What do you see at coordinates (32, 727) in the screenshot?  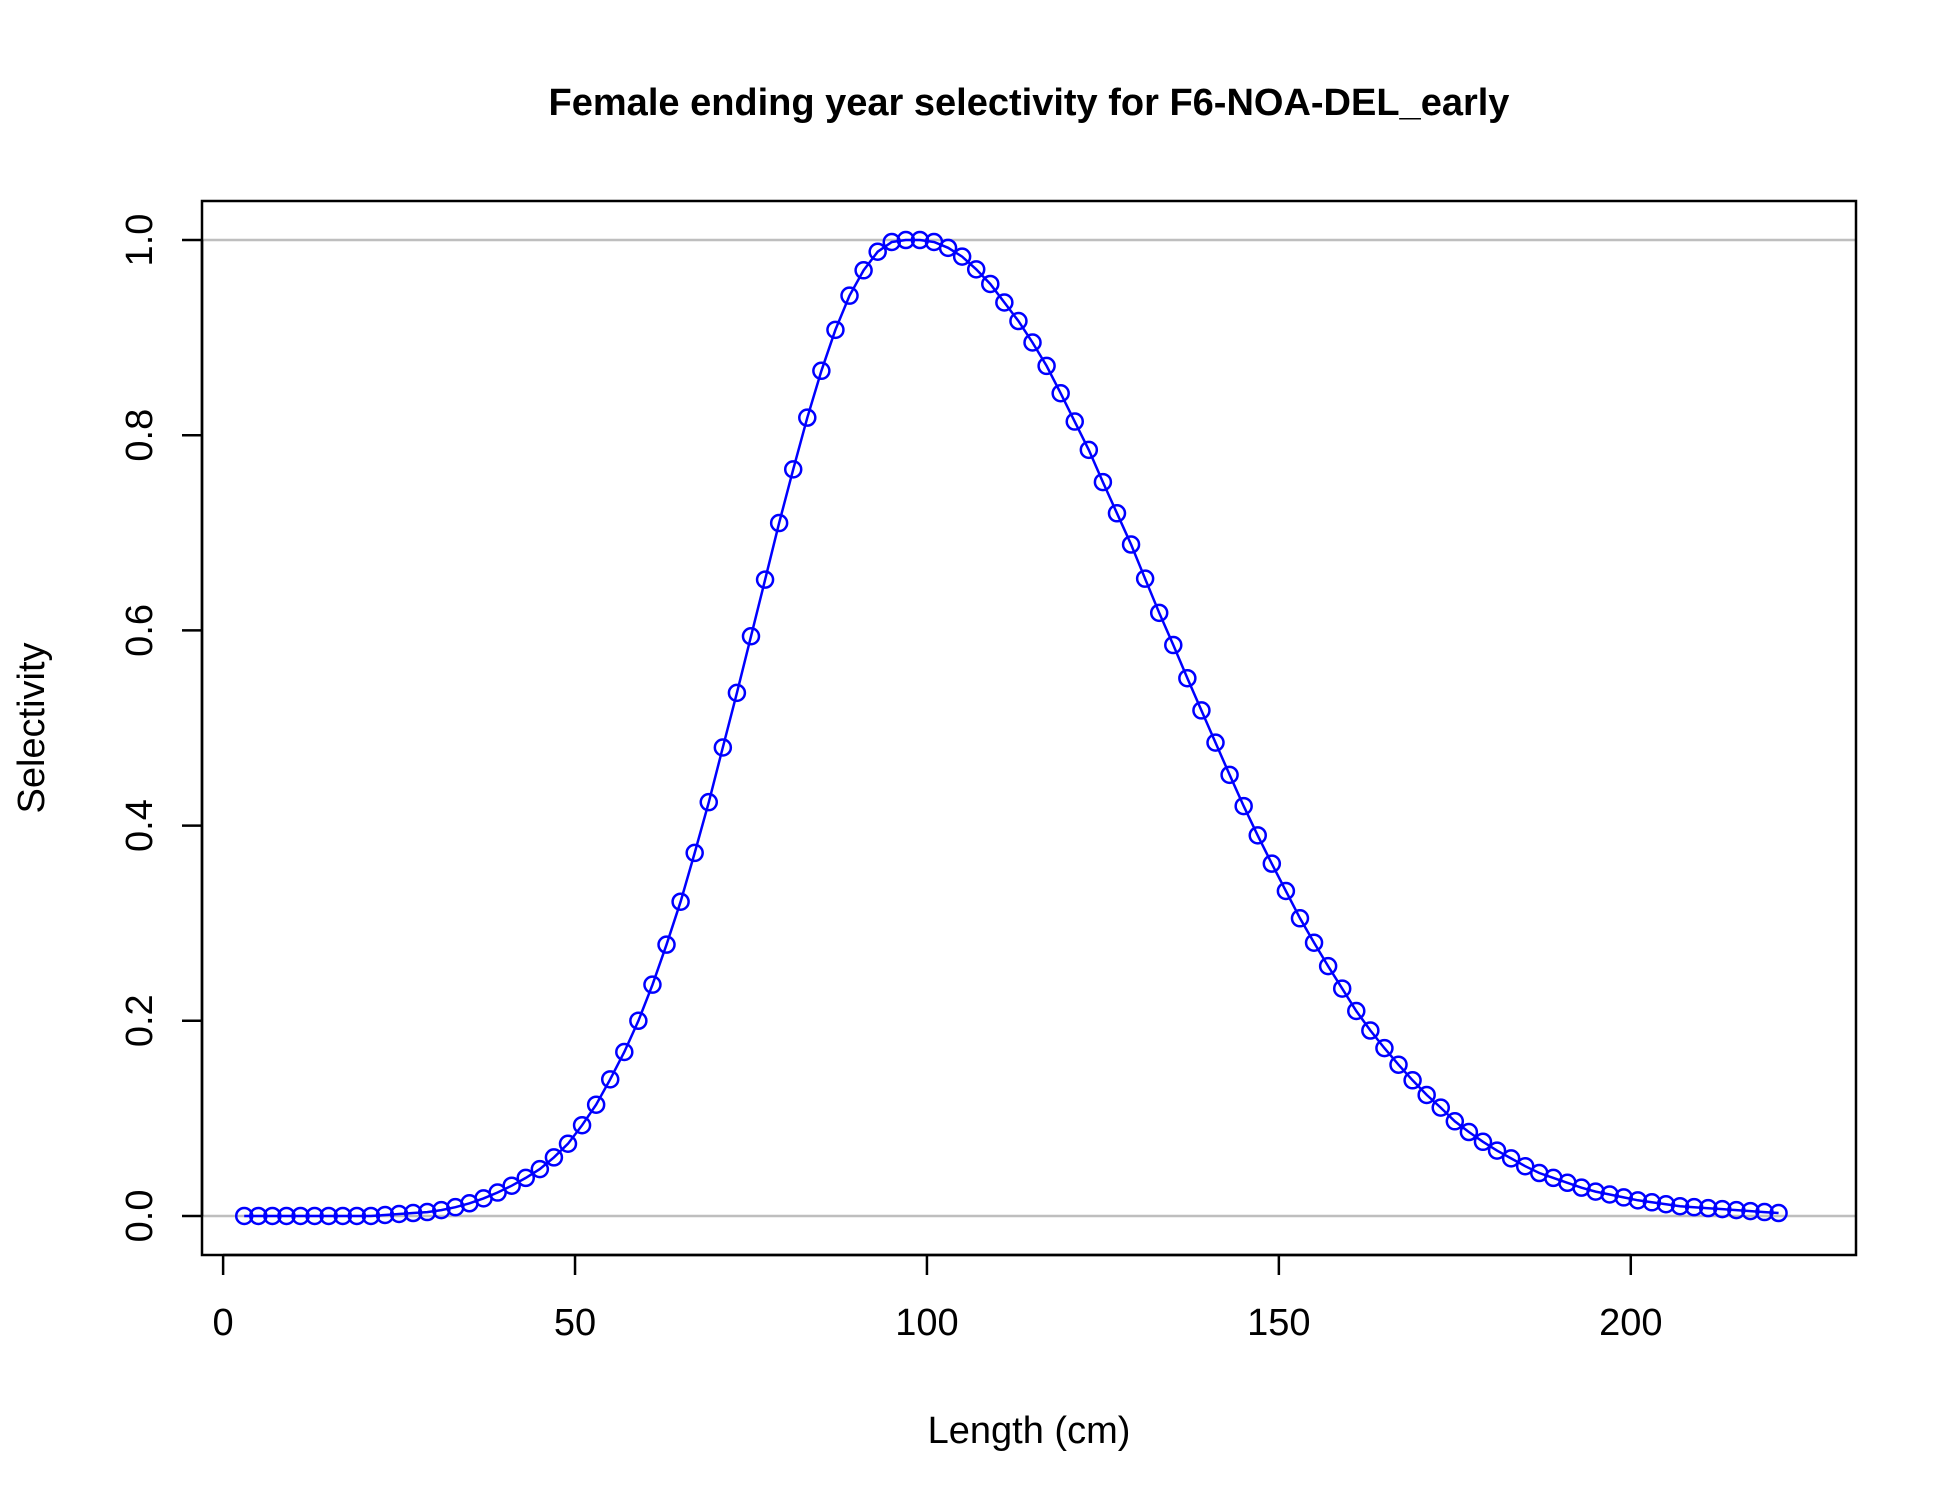 I see `y-axis-label: Selectivity` at bounding box center [32, 727].